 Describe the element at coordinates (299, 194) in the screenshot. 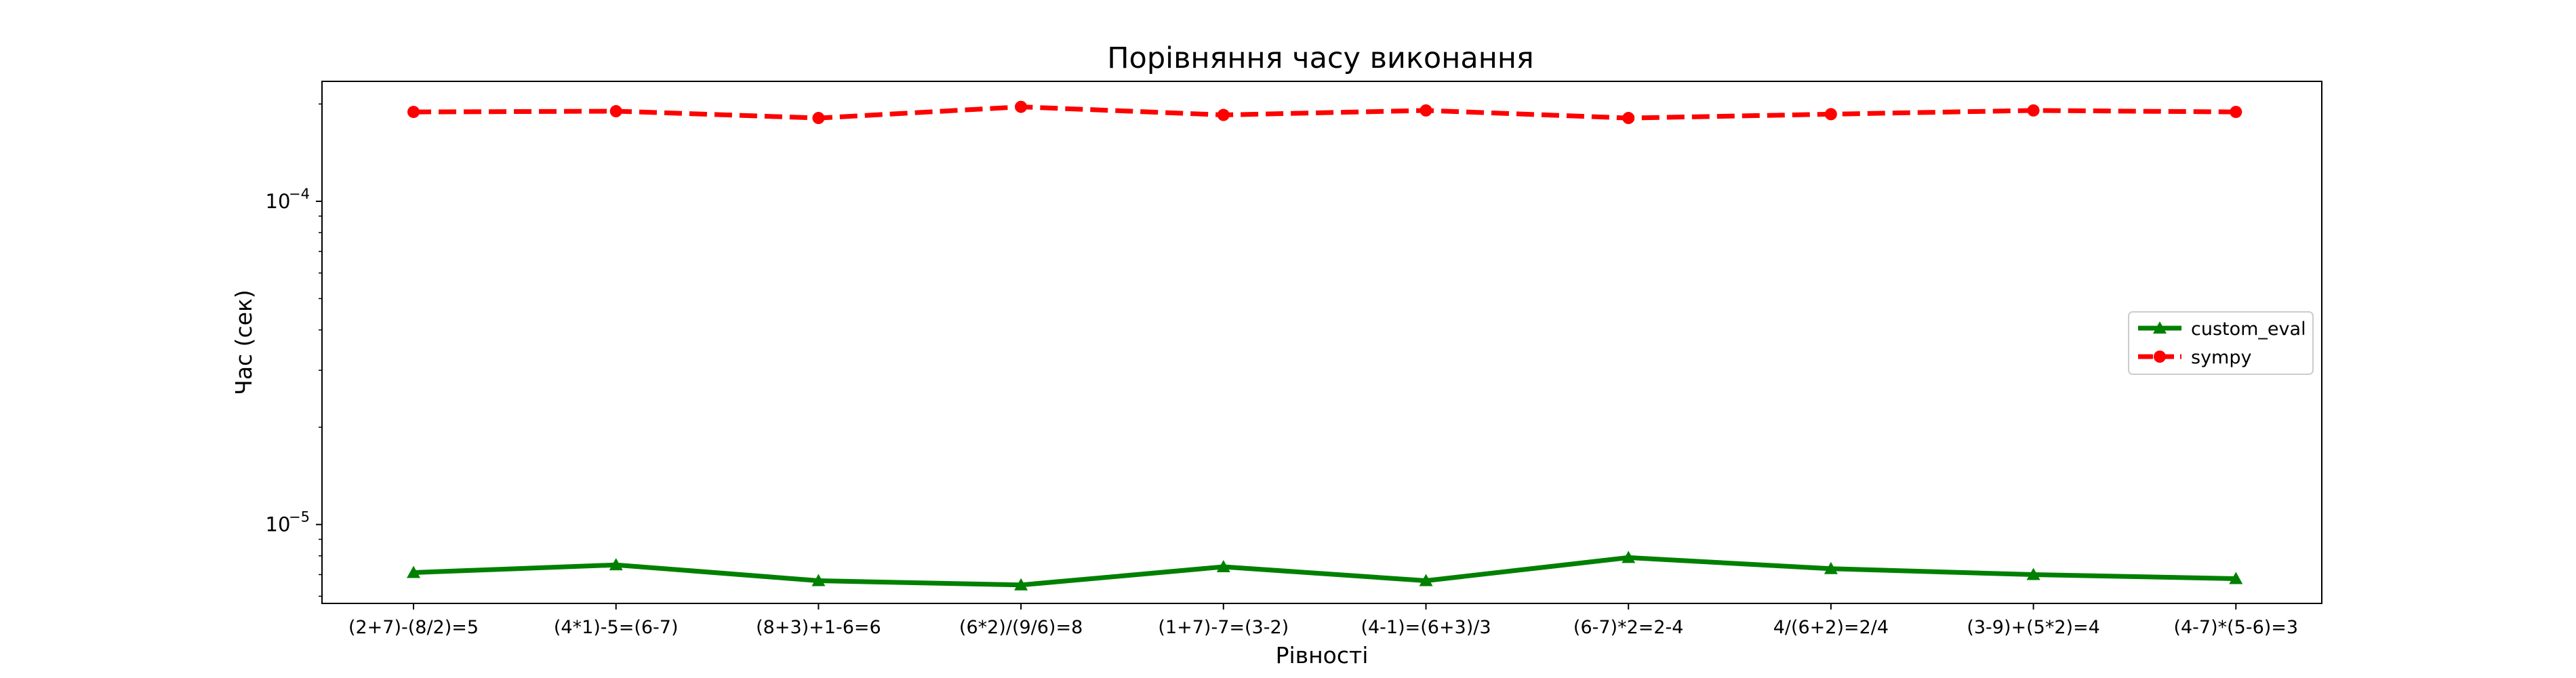

I see `y-tick-exponent: −4` at that location.